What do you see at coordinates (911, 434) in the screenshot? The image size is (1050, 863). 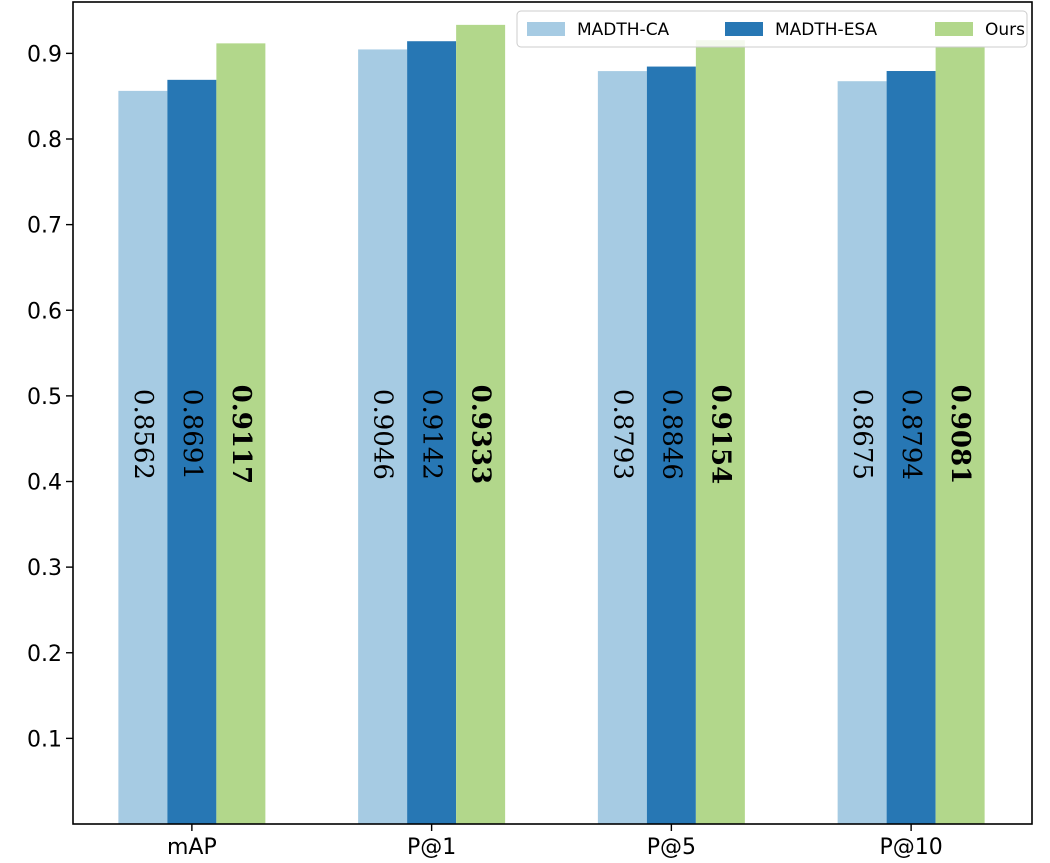 I see `value-label: 0.8794` at bounding box center [911, 434].